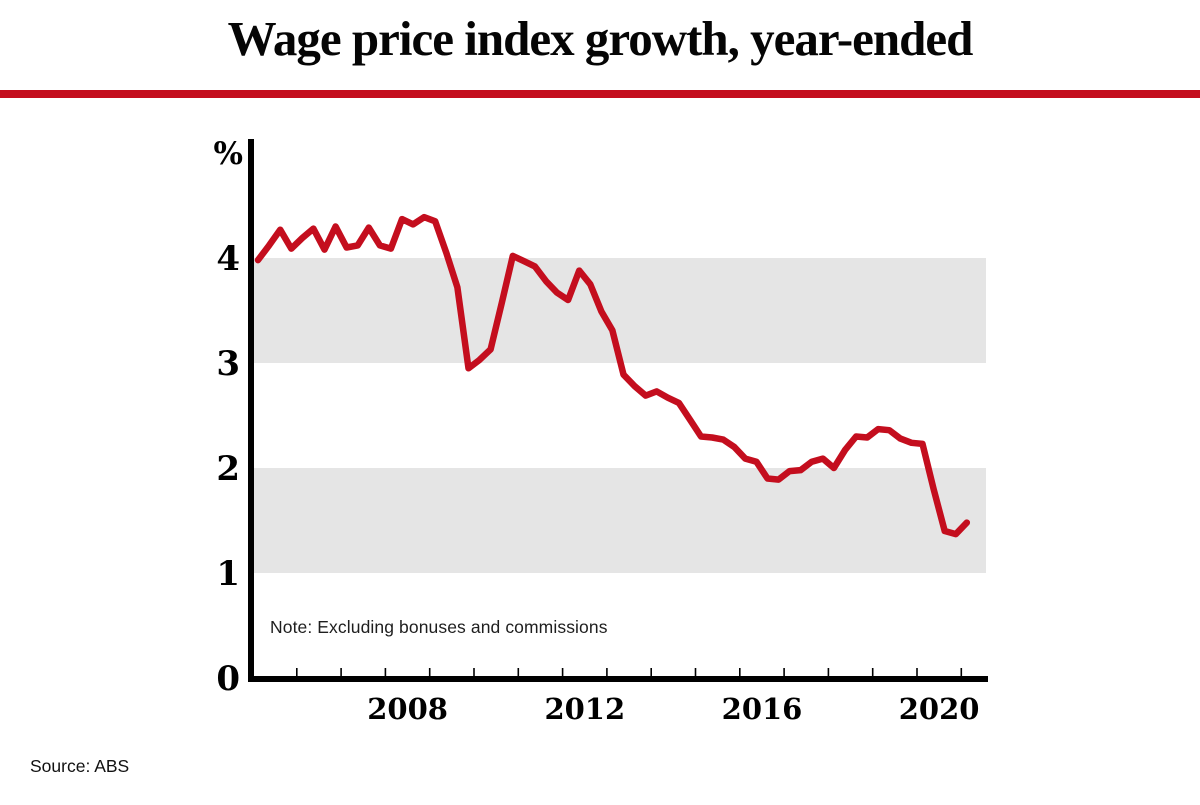  I want to click on x-tick-label: 2016, so click(762, 709).